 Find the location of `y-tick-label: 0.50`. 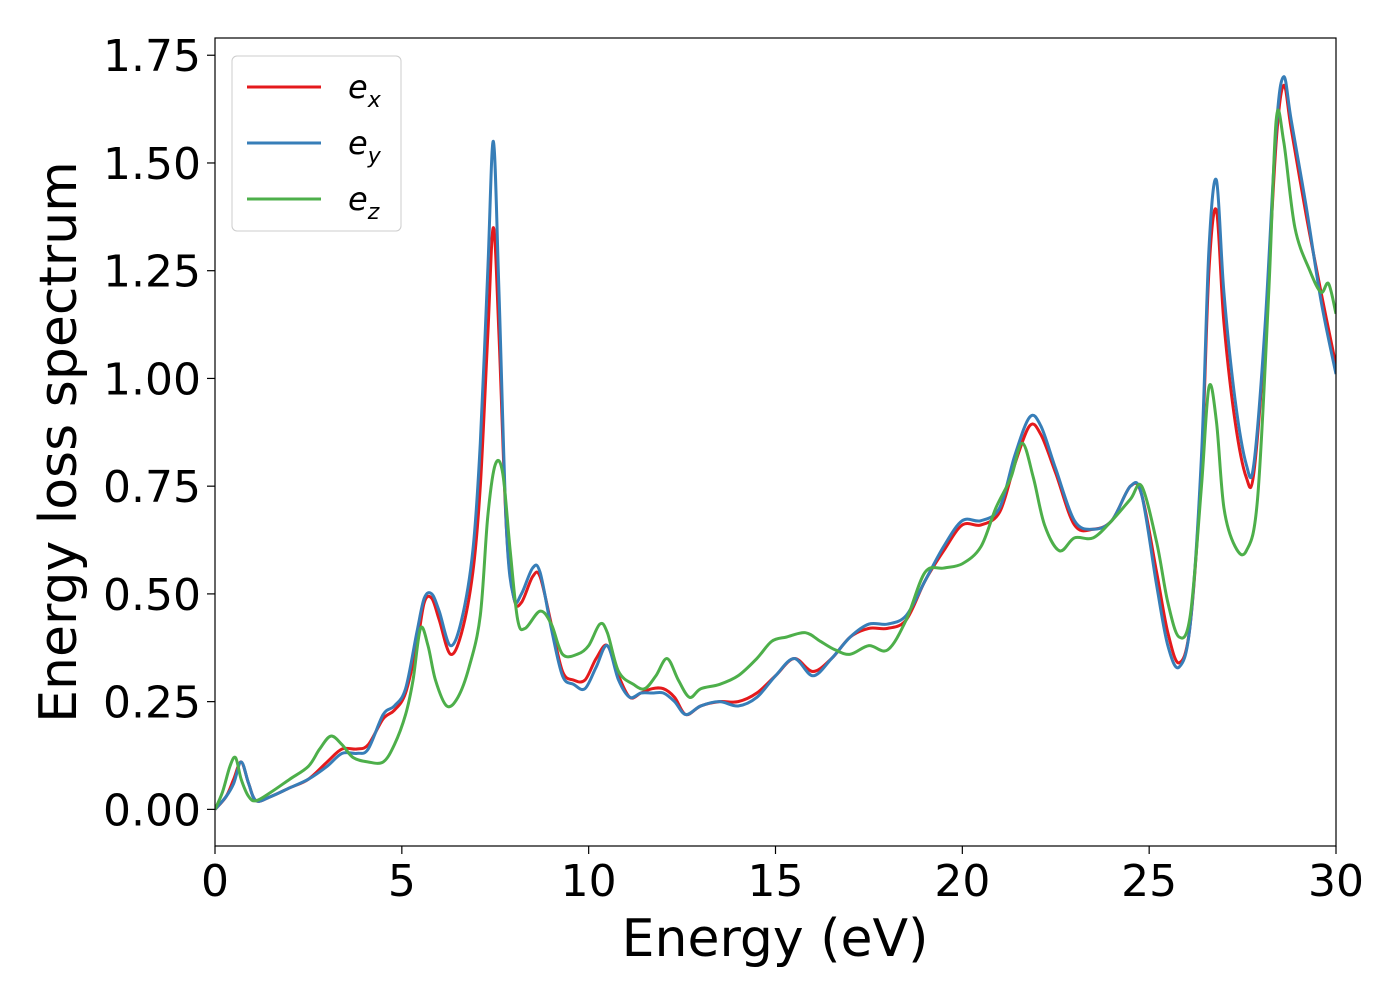

y-tick-label: 0.50 is located at coordinates (152, 595).